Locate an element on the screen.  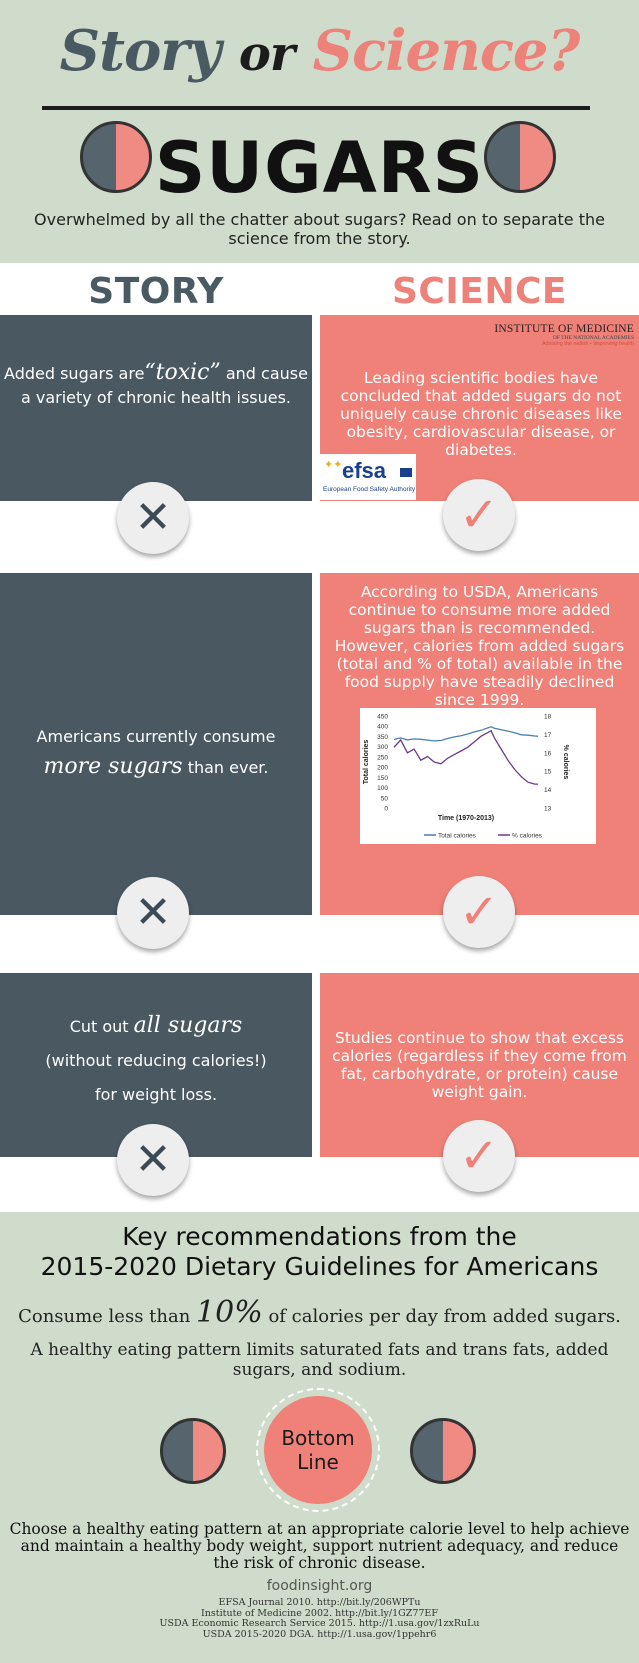
eu-flag-icon is located at coordinates (406, 472).